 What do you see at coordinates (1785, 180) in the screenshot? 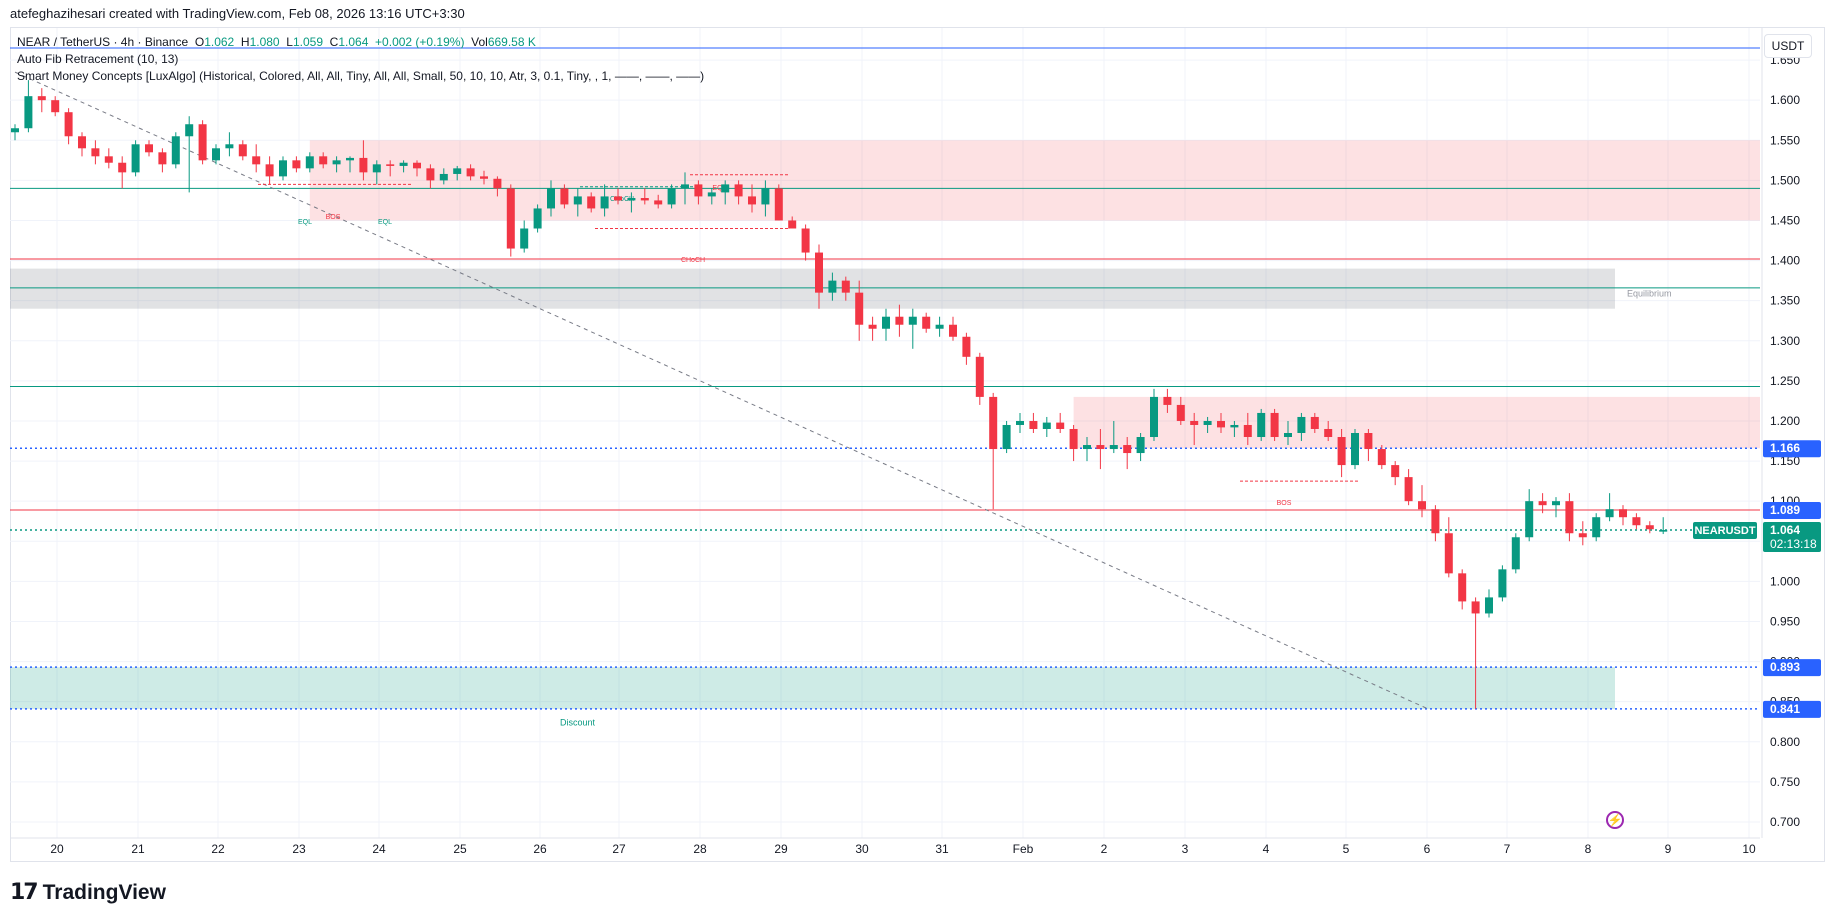
I see `y-tick-label: 1.500` at bounding box center [1785, 180].